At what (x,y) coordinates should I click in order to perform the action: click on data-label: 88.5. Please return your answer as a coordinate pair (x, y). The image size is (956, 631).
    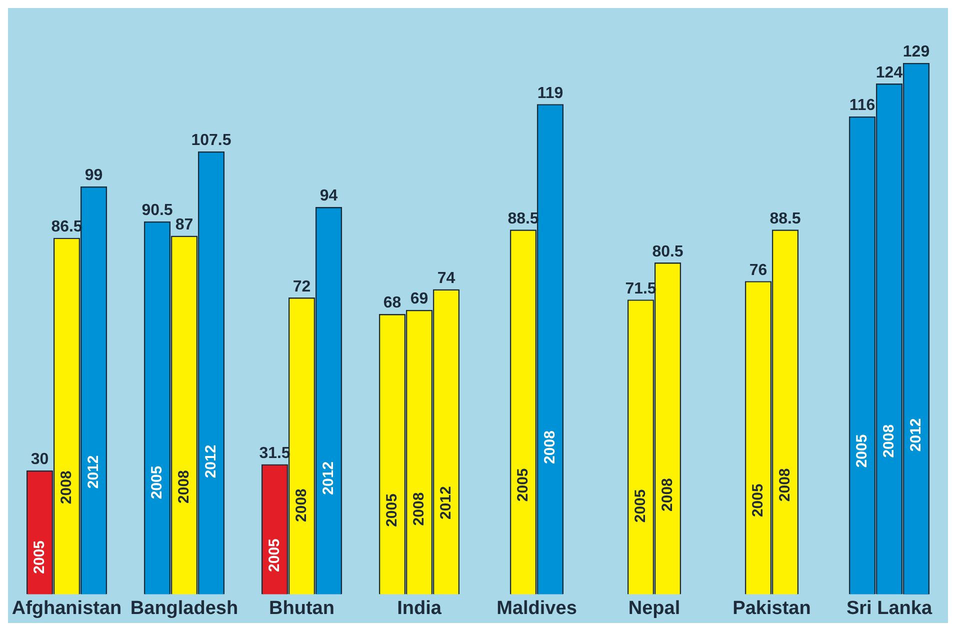
    Looking at the image, I should click on (785, 219).